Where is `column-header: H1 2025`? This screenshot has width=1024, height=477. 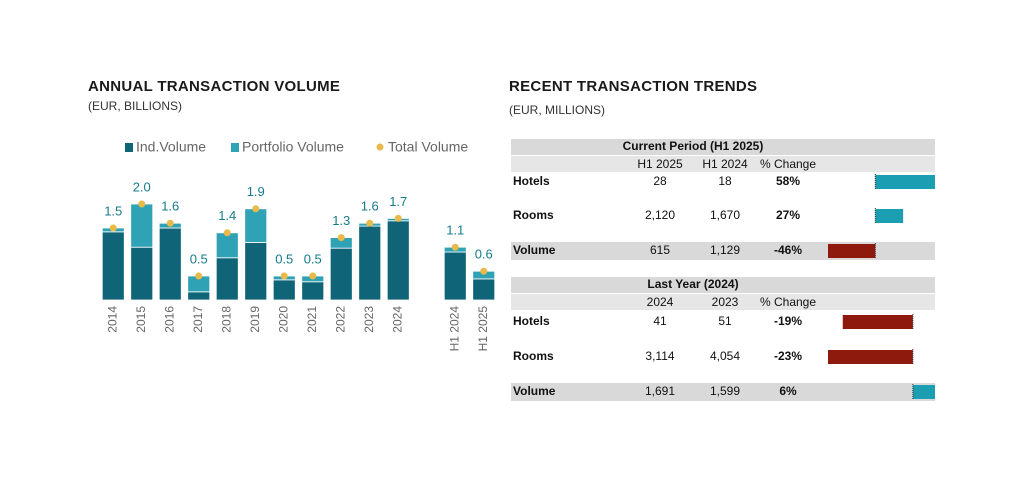 column-header: H1 2025 is located at coordinates (660, 164).